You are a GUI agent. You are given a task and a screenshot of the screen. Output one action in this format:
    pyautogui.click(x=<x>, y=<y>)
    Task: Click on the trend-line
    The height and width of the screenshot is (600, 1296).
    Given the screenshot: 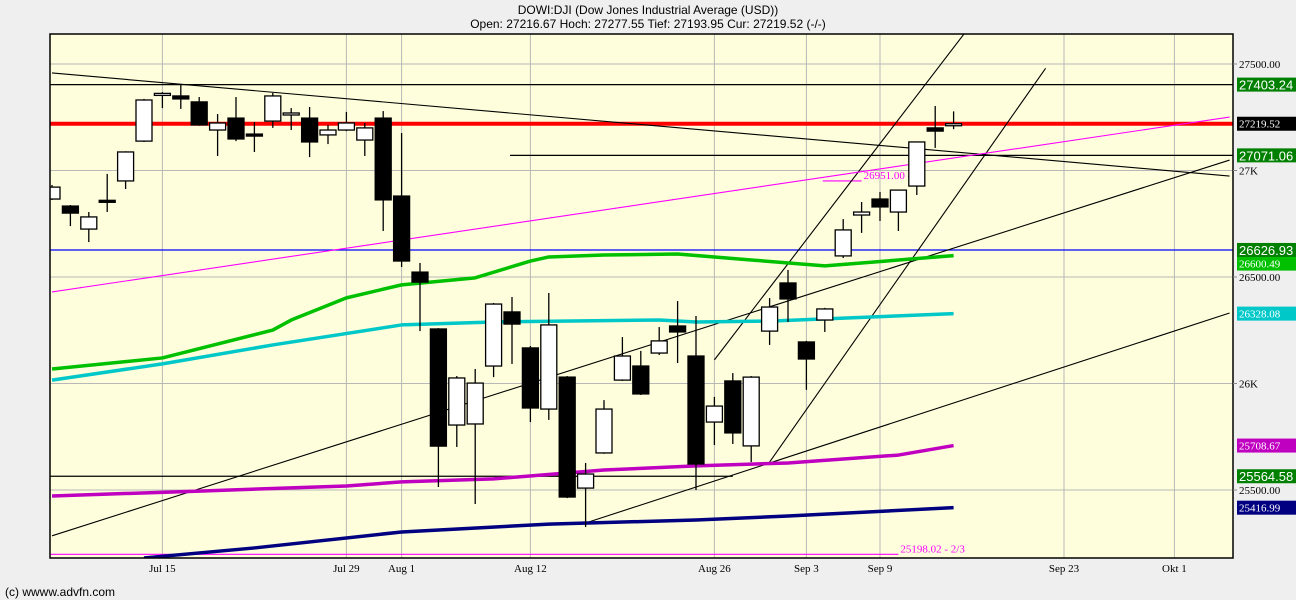 What is the action you would take?
    pyautogui.click(x=908, y=265)
    